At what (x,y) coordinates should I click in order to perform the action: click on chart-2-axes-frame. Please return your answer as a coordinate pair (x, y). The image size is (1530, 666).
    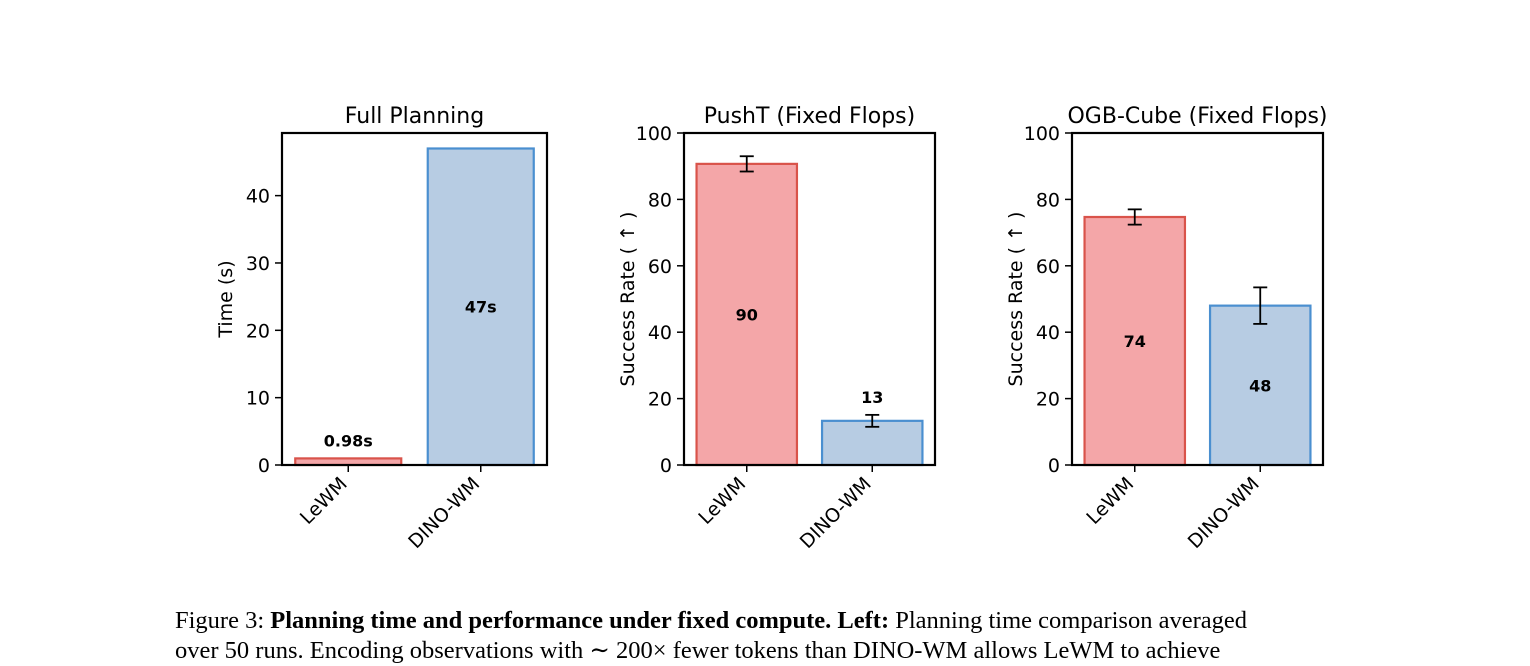
    Looking at the image, I should click on (809, 299).